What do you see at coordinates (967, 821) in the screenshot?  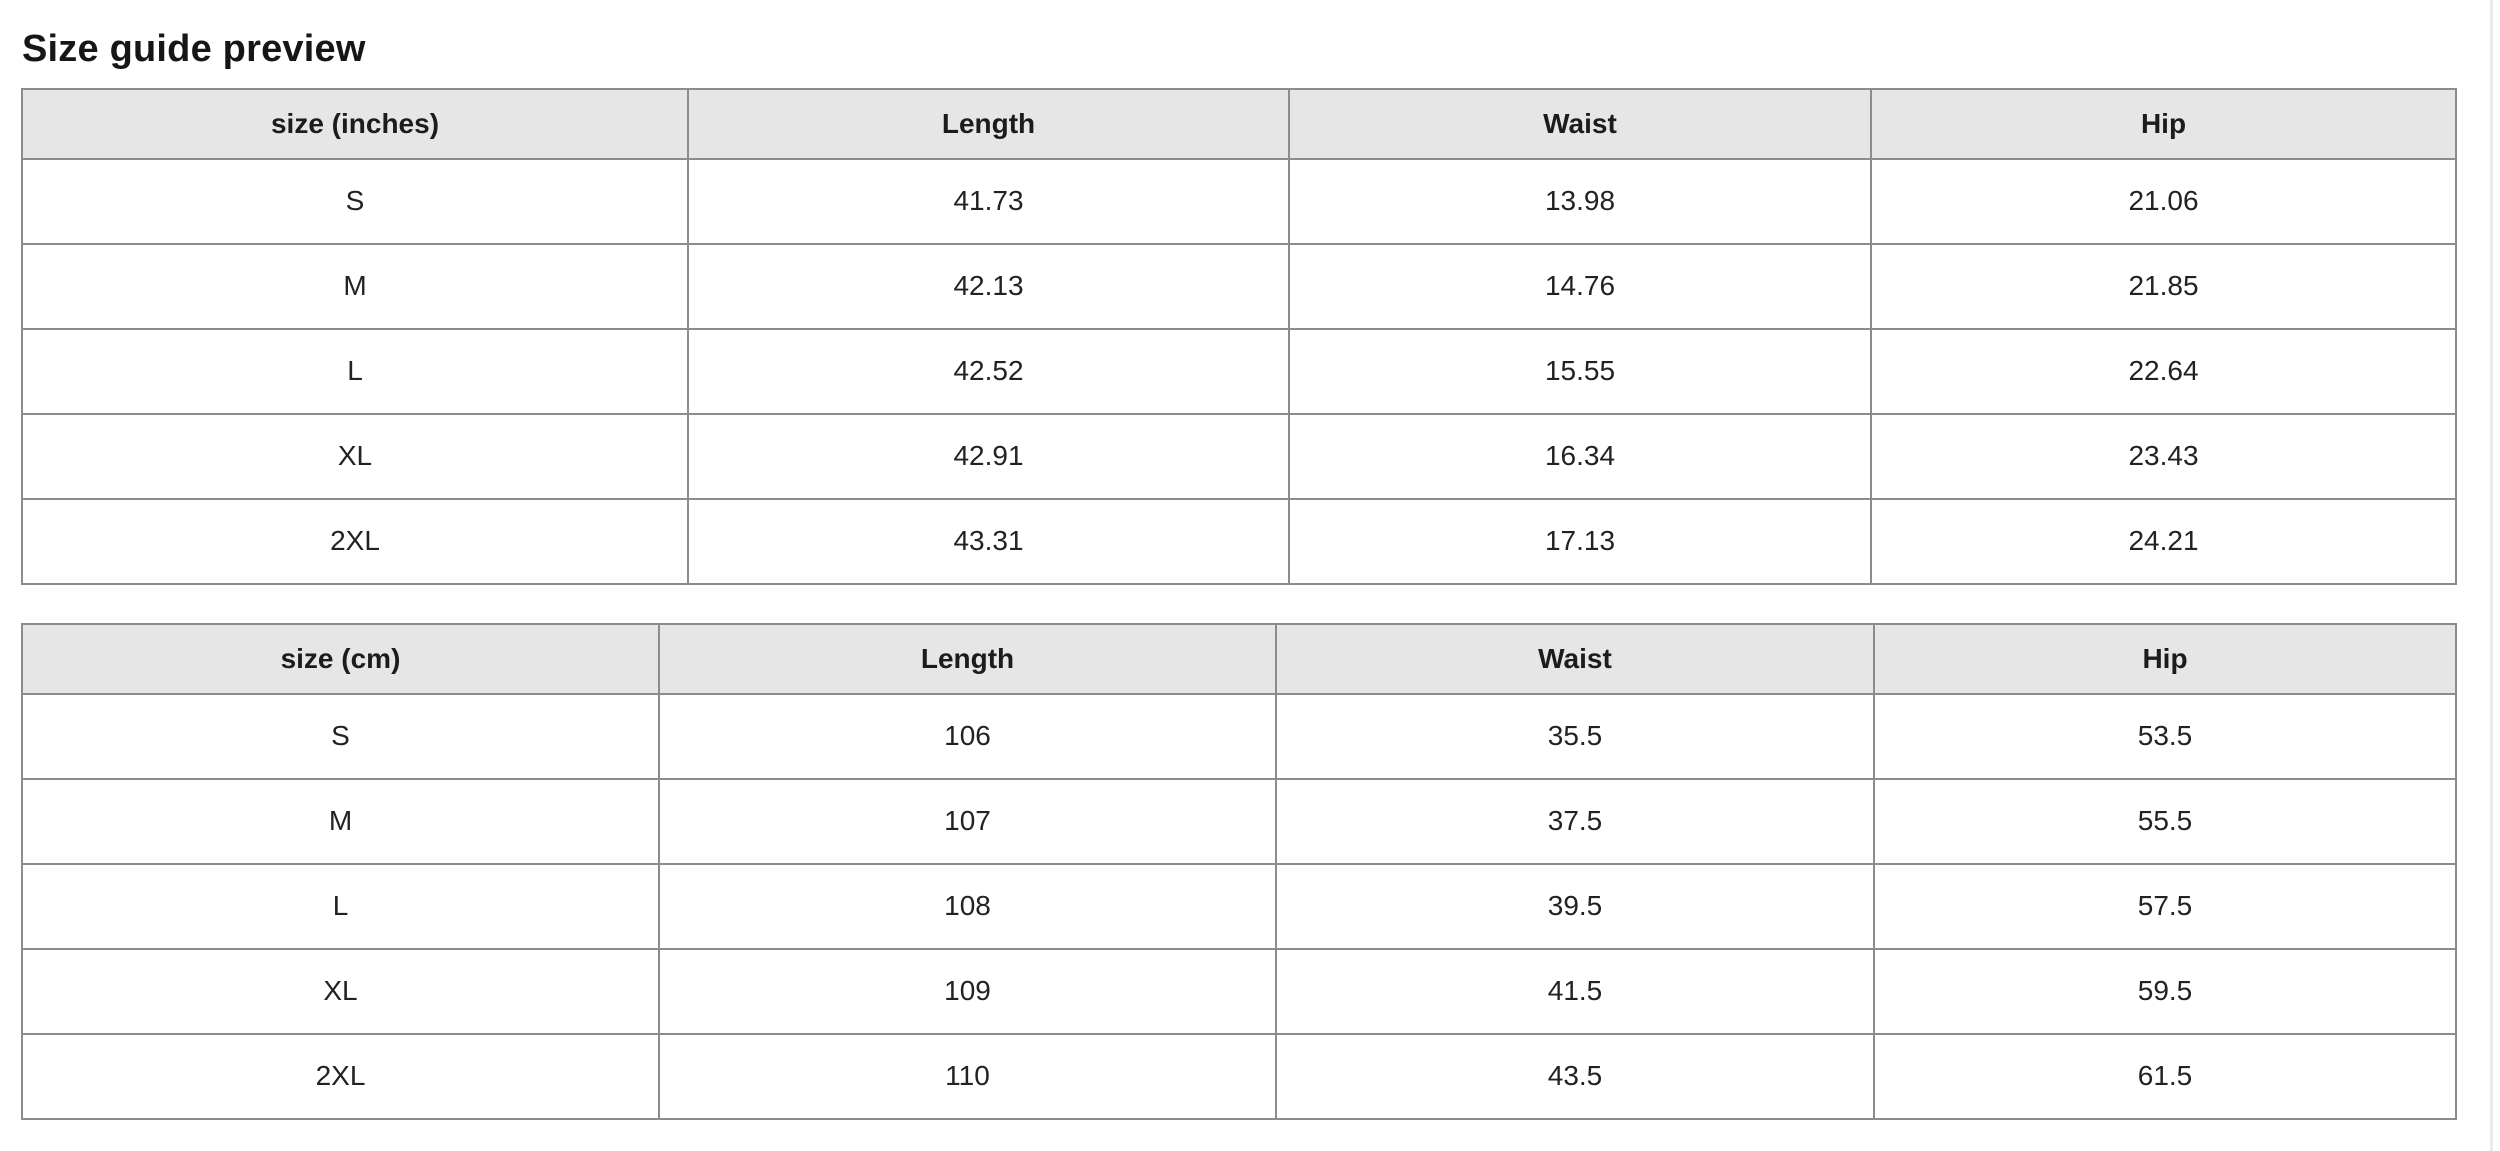 I see `length-value-cell: 107` at bounding box center [967, 821].